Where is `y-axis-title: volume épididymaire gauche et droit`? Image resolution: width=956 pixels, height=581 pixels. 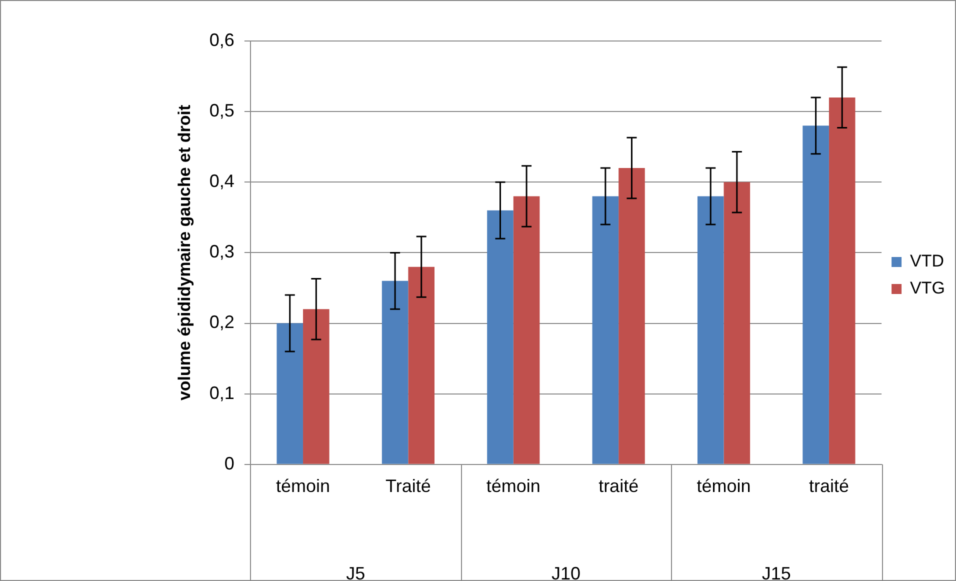
y-axis-title: volume épididymaire gauche et droit is located at coordinates (184, 252).